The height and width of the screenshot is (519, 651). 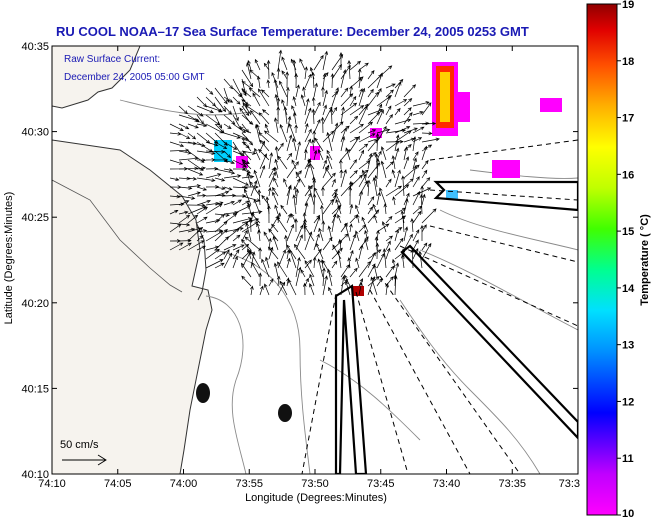 I want to click on colorbar-tick-label: 16, so click(x=628, y=175).